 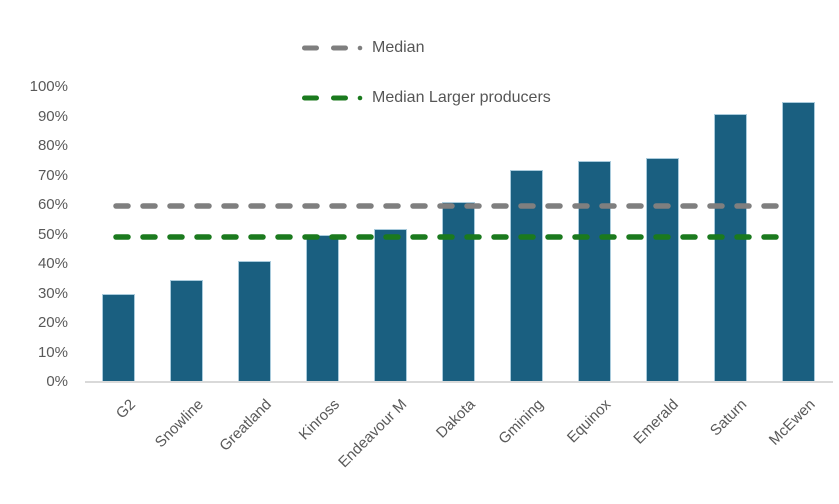 I want to click on x-tick-label-equinox: Equinox, so click(x=589, y=421).